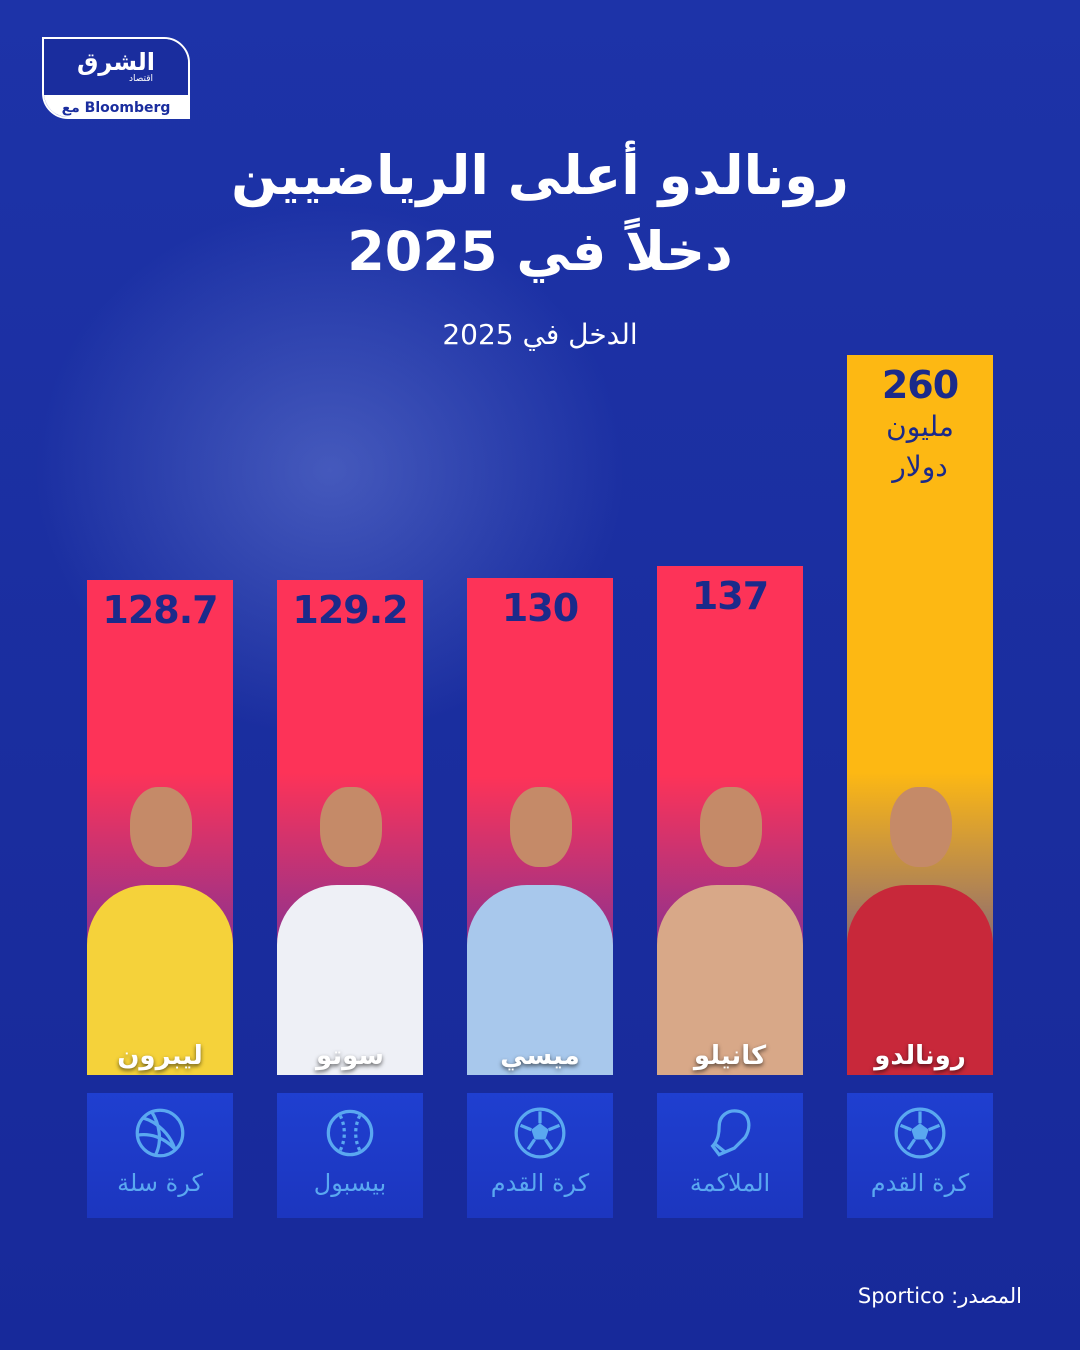 The image size is (1080, 1350). I want to click on sport-label: الملاكمة, so click(730, 1183).